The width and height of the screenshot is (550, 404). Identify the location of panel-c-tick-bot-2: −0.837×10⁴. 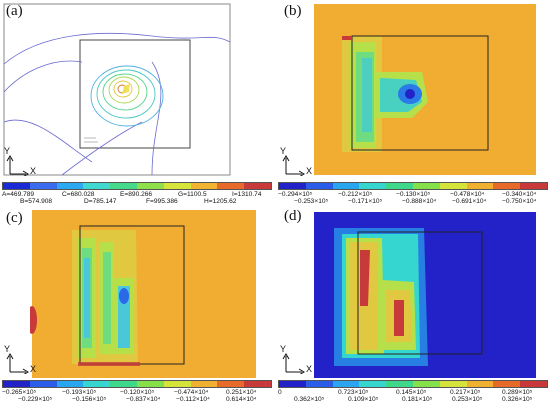
(143, 399).